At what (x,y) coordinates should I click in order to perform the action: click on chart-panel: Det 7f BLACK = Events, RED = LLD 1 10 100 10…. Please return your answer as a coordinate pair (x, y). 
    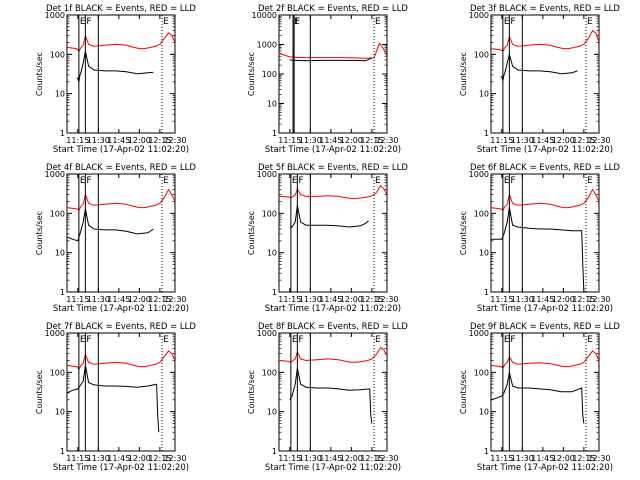
    Looking at the image, I should click on (115, 397).